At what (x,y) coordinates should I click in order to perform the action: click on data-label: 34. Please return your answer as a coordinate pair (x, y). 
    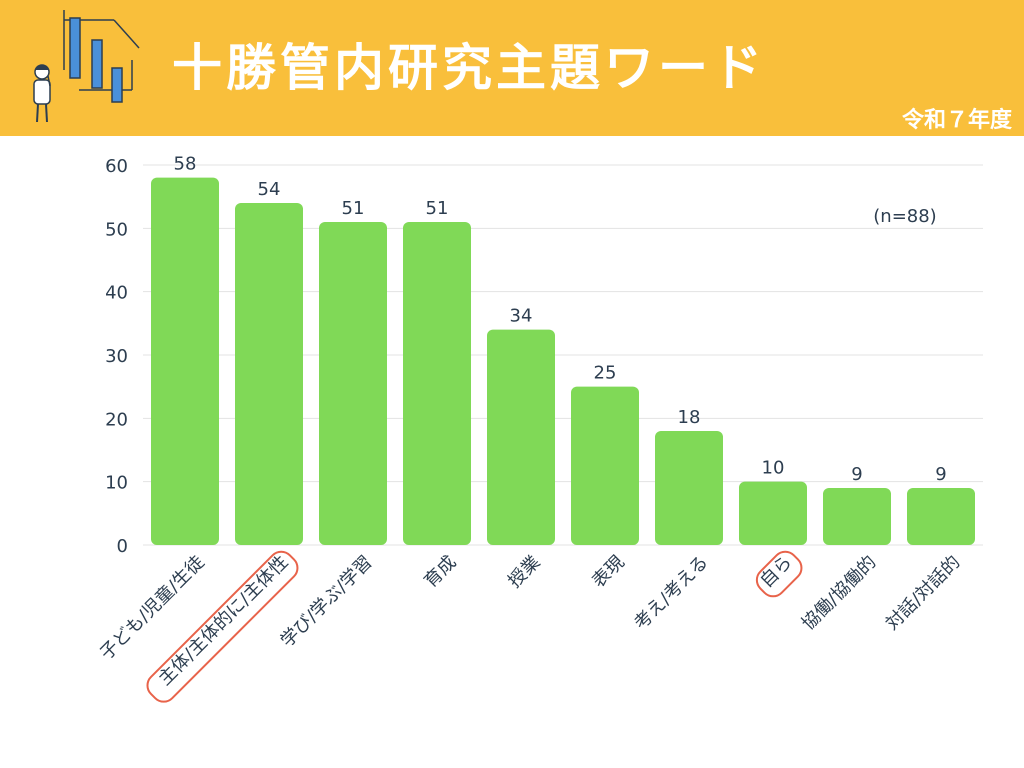
    Looking at the image, I should click on (521, 316).